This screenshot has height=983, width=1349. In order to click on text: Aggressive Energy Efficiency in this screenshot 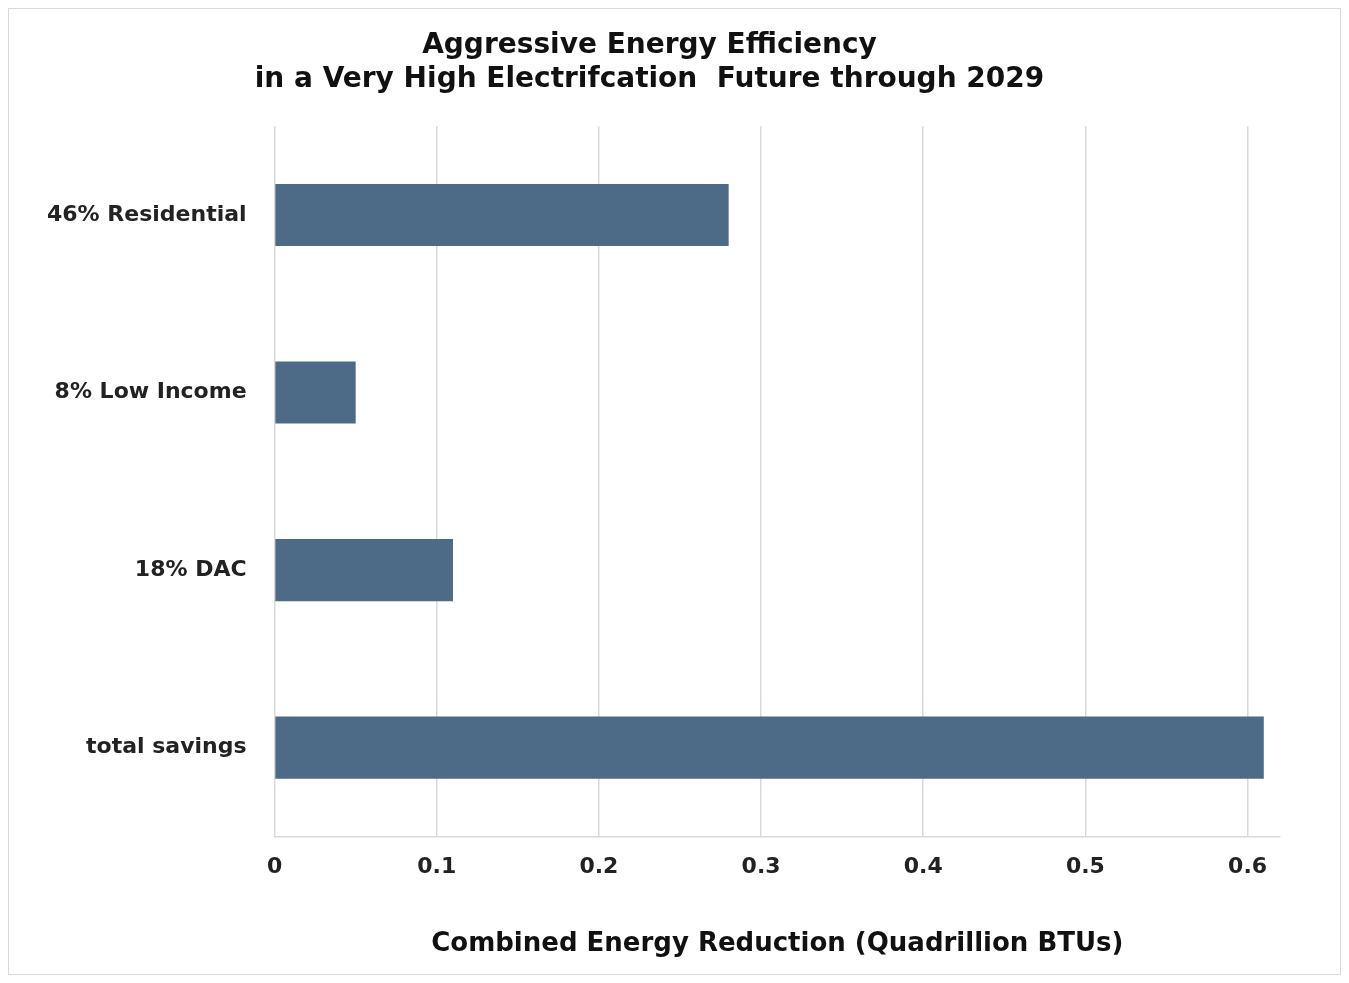, I will do `click(649, 44)`.